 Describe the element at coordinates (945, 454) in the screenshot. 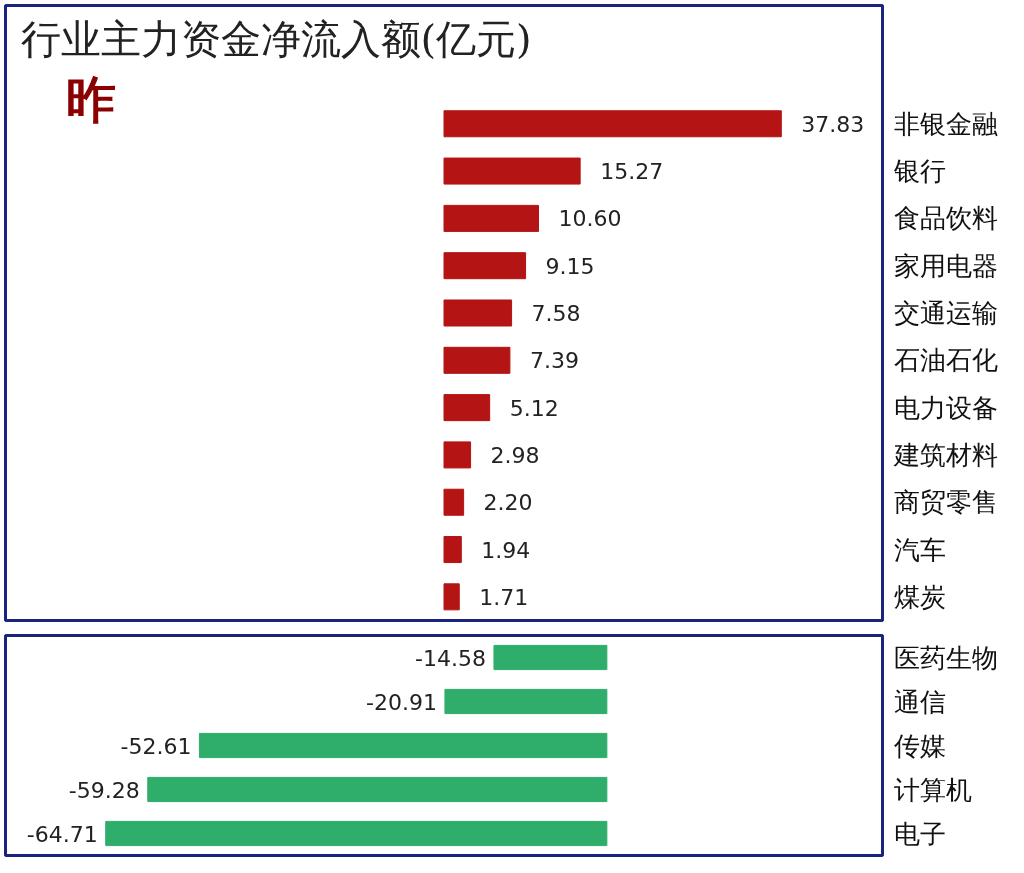

I see `y-tick-label: 建筑材料` at that location.